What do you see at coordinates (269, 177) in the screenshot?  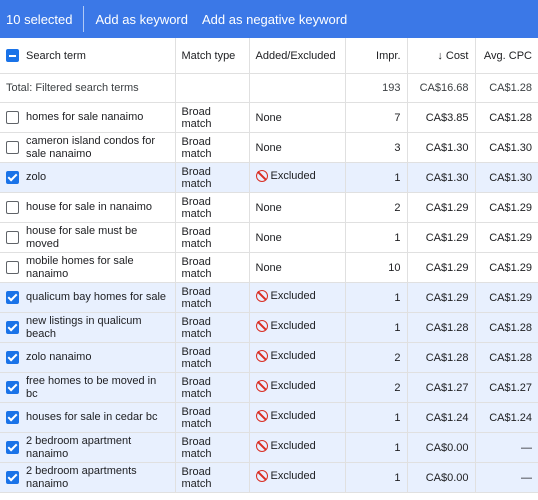 I see `table-row: zolo Broad match Excluded 1 CA$1.30 CA$1.30` at bounding box center [269, 177].